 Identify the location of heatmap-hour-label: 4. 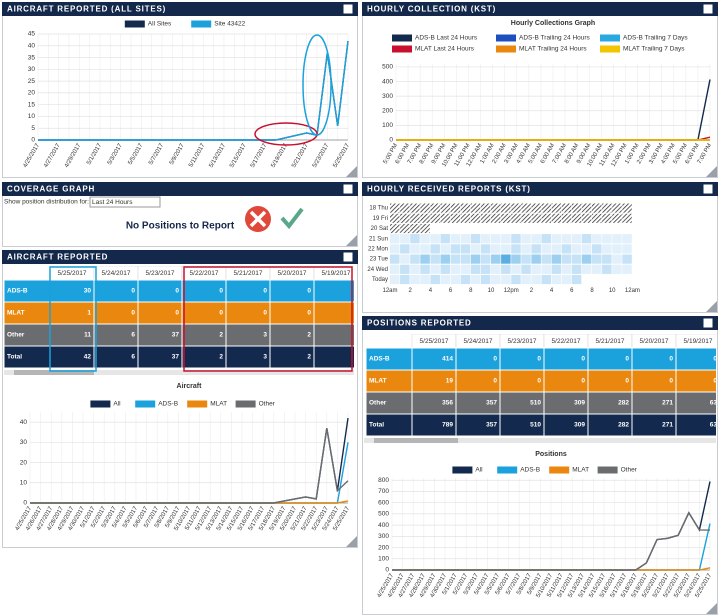
(552, 291).